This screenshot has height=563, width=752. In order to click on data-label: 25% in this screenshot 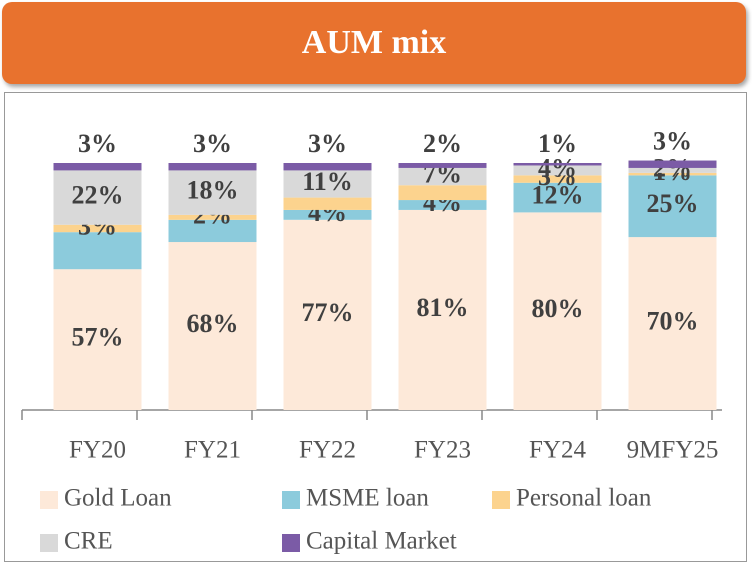, I will do `click(673, 203)`.